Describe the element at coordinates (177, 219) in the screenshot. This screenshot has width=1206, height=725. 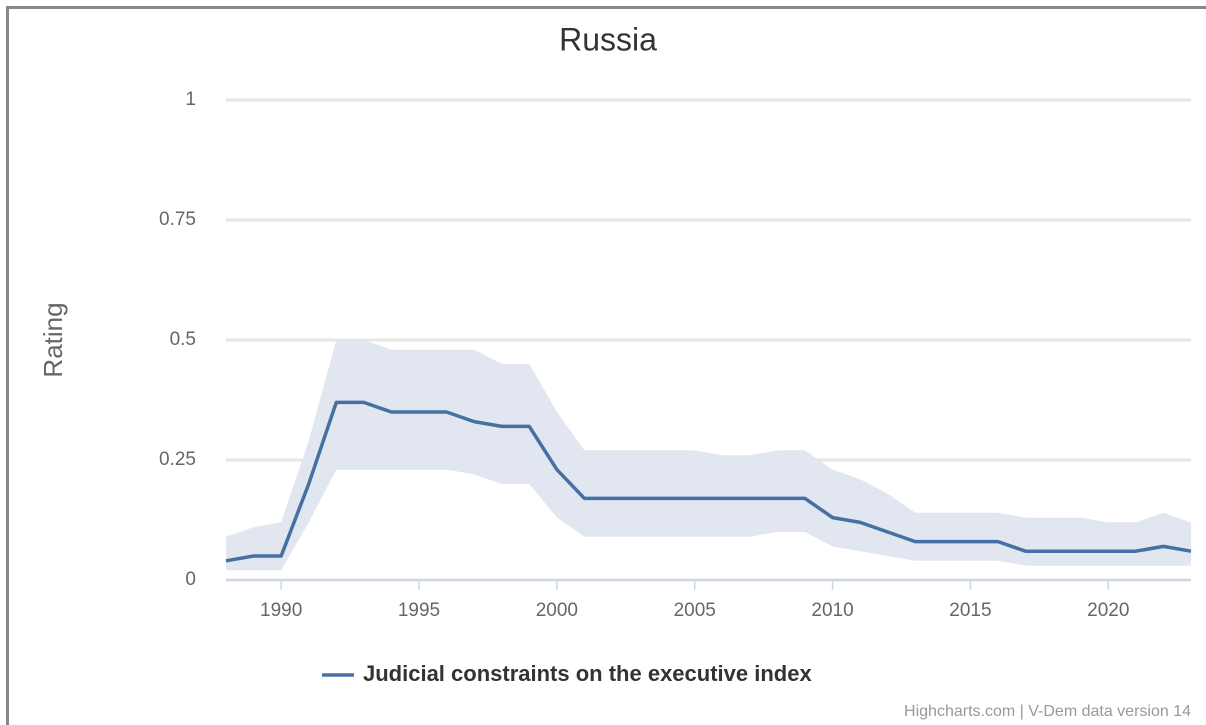
I see `y-tick-label: 0.75` at that location.